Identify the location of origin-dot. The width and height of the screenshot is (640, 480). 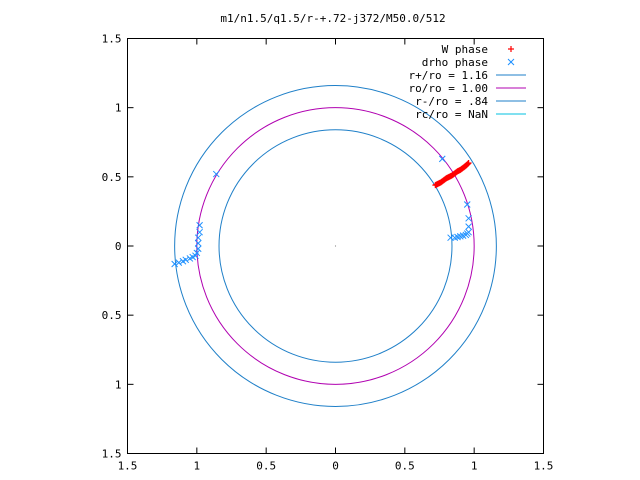
(335, 246).